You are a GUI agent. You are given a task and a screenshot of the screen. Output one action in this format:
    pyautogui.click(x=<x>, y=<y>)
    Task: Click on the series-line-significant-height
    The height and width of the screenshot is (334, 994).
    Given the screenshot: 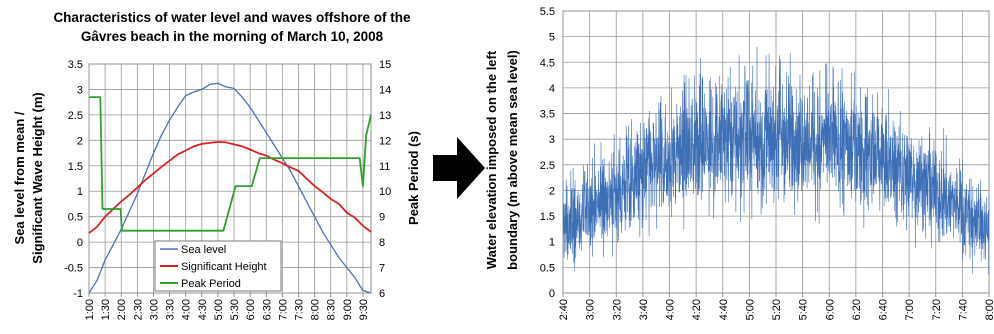 What is the action you would take?
    pyautogui.click(x=230, y=187)
    